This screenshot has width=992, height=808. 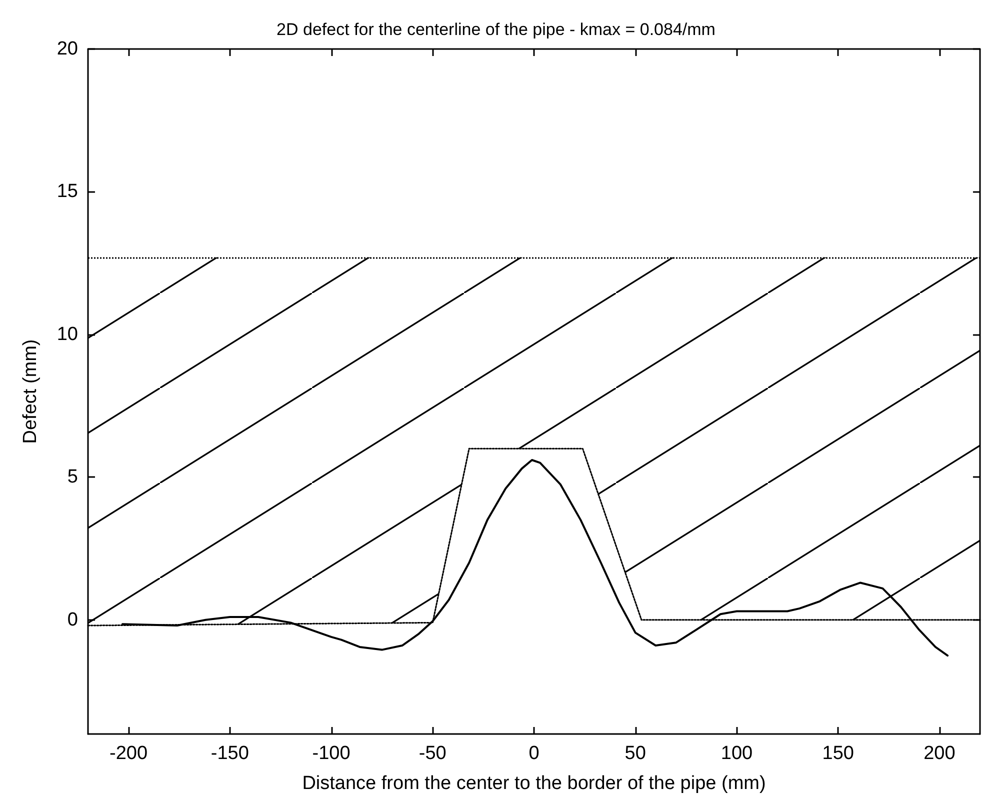 I want to click on y-tick-label: 15, so click(x=67, y=191).